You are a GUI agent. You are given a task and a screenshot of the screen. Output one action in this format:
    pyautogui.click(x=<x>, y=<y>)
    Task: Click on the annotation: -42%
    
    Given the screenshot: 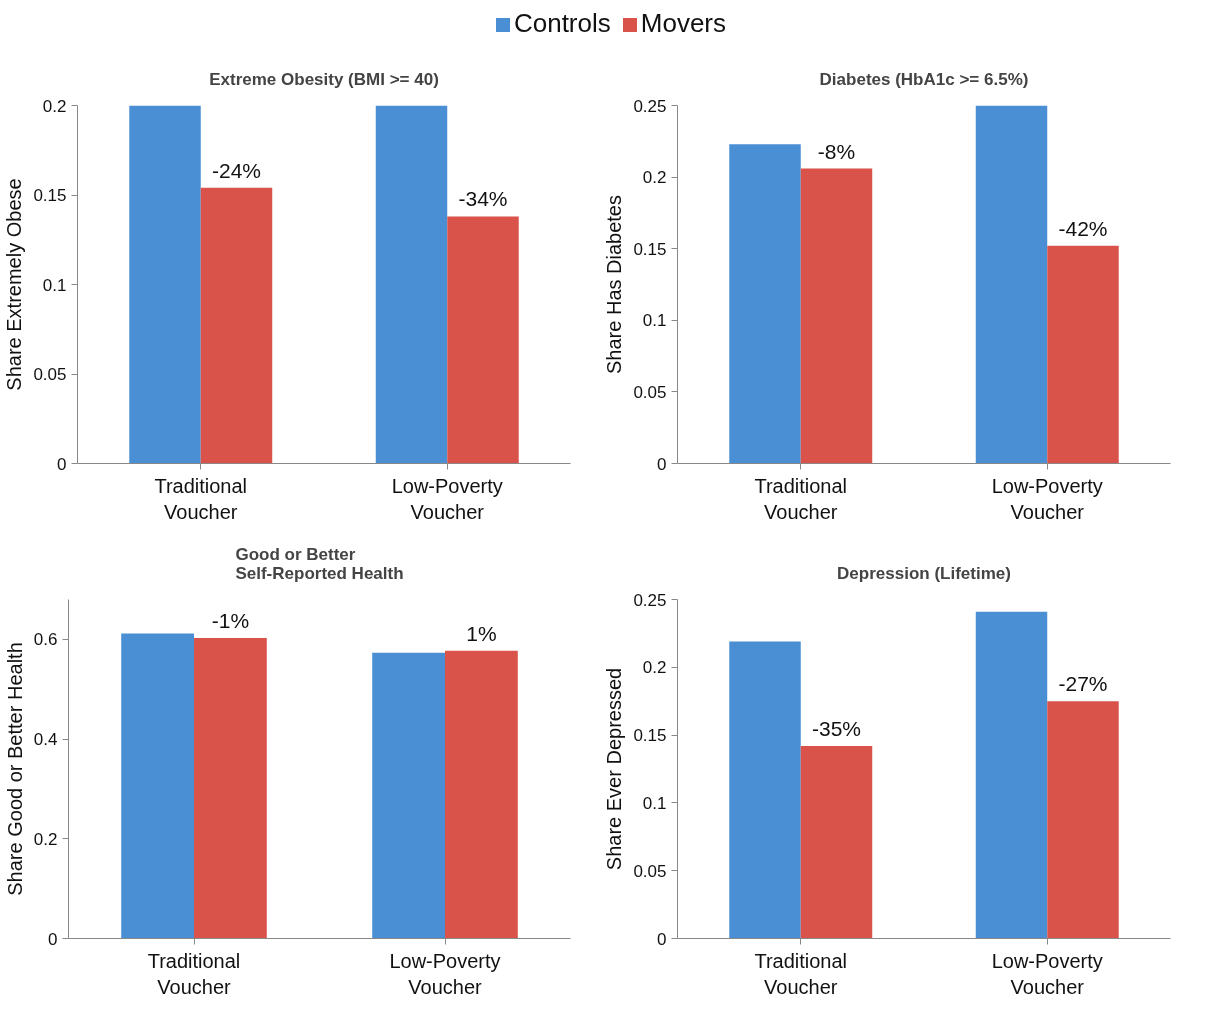 What is the action you would take?
    pyautogui.click(x=1083, y=228)
    